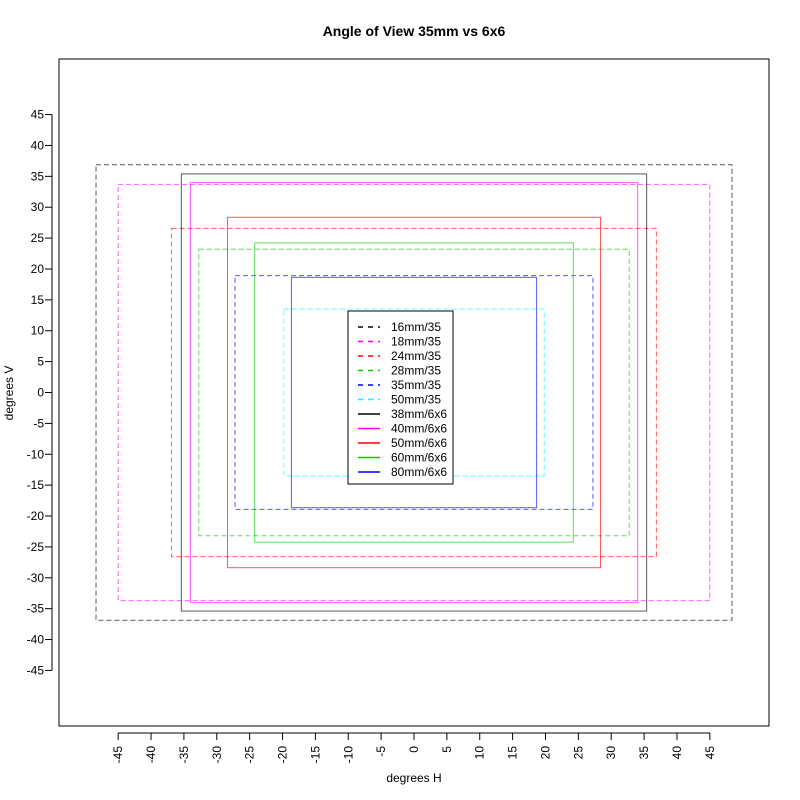 The image size is (800, 800). What do you see at coordinates (118, 755) in the screenshot?
I see `x-tick-label: -45` at bounding box center [118, 755].